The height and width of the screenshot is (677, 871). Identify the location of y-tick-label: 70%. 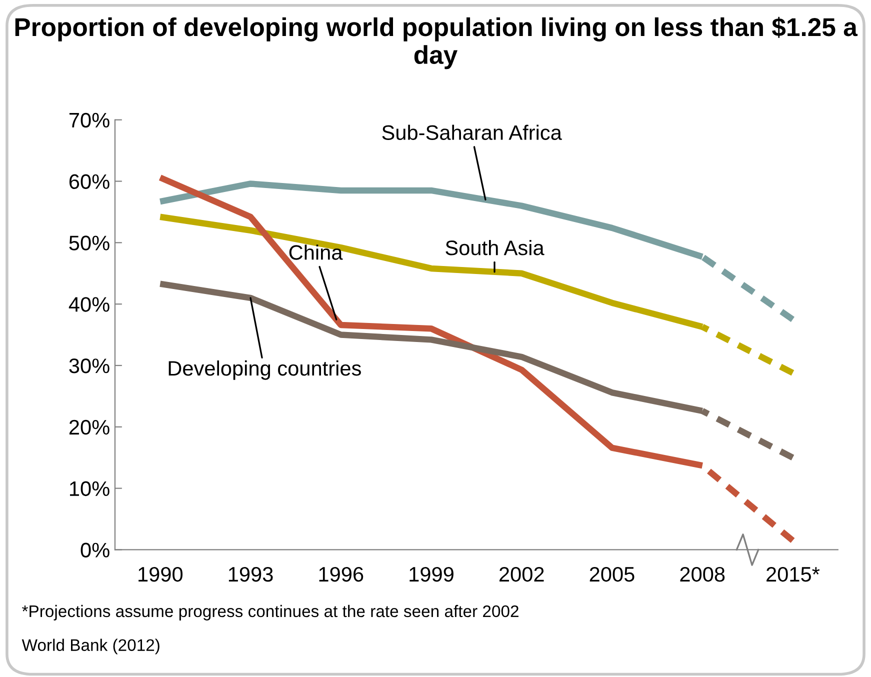
(89, 120).